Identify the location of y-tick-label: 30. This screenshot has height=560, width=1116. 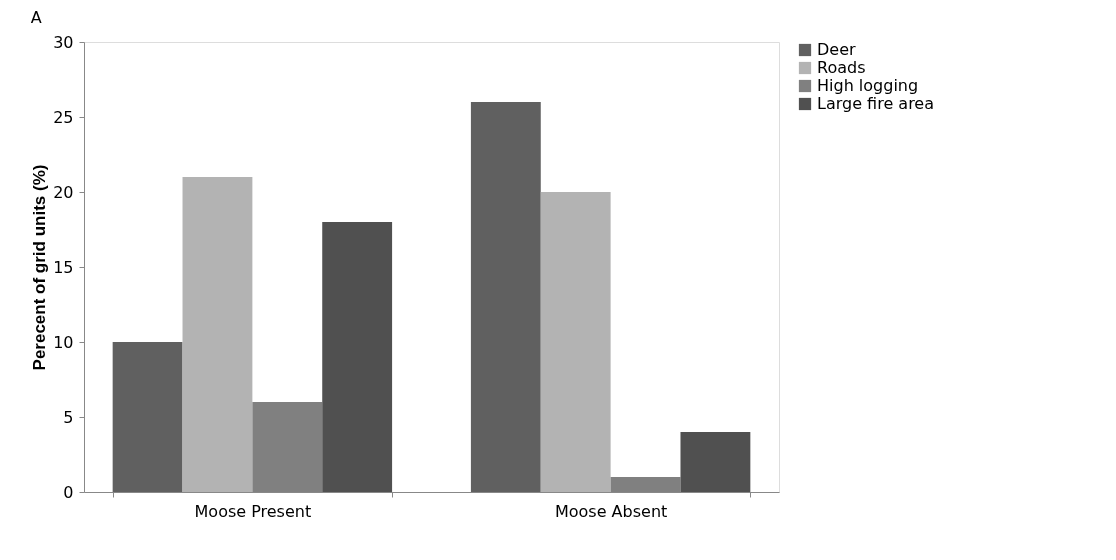
(63, 42).